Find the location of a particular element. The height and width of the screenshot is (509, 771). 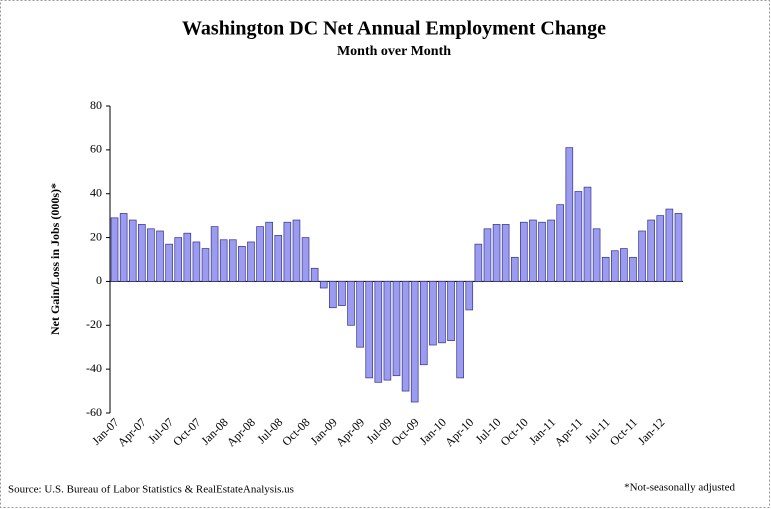

y-tick-label: -20 is located at coordinates (94, 324).